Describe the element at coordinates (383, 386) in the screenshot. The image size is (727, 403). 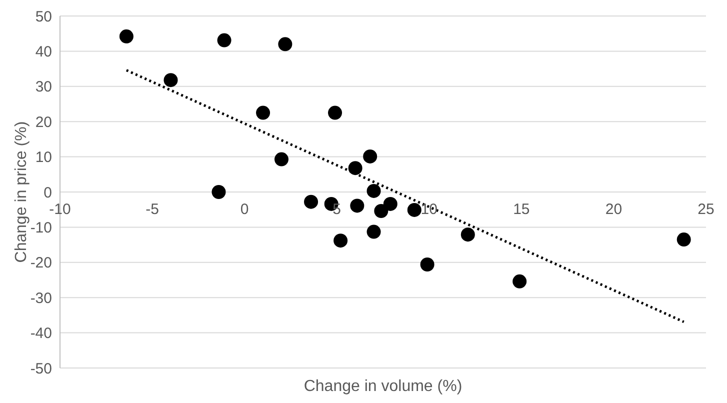
I see `x-axis-title: Change in volume (%)` at that location.